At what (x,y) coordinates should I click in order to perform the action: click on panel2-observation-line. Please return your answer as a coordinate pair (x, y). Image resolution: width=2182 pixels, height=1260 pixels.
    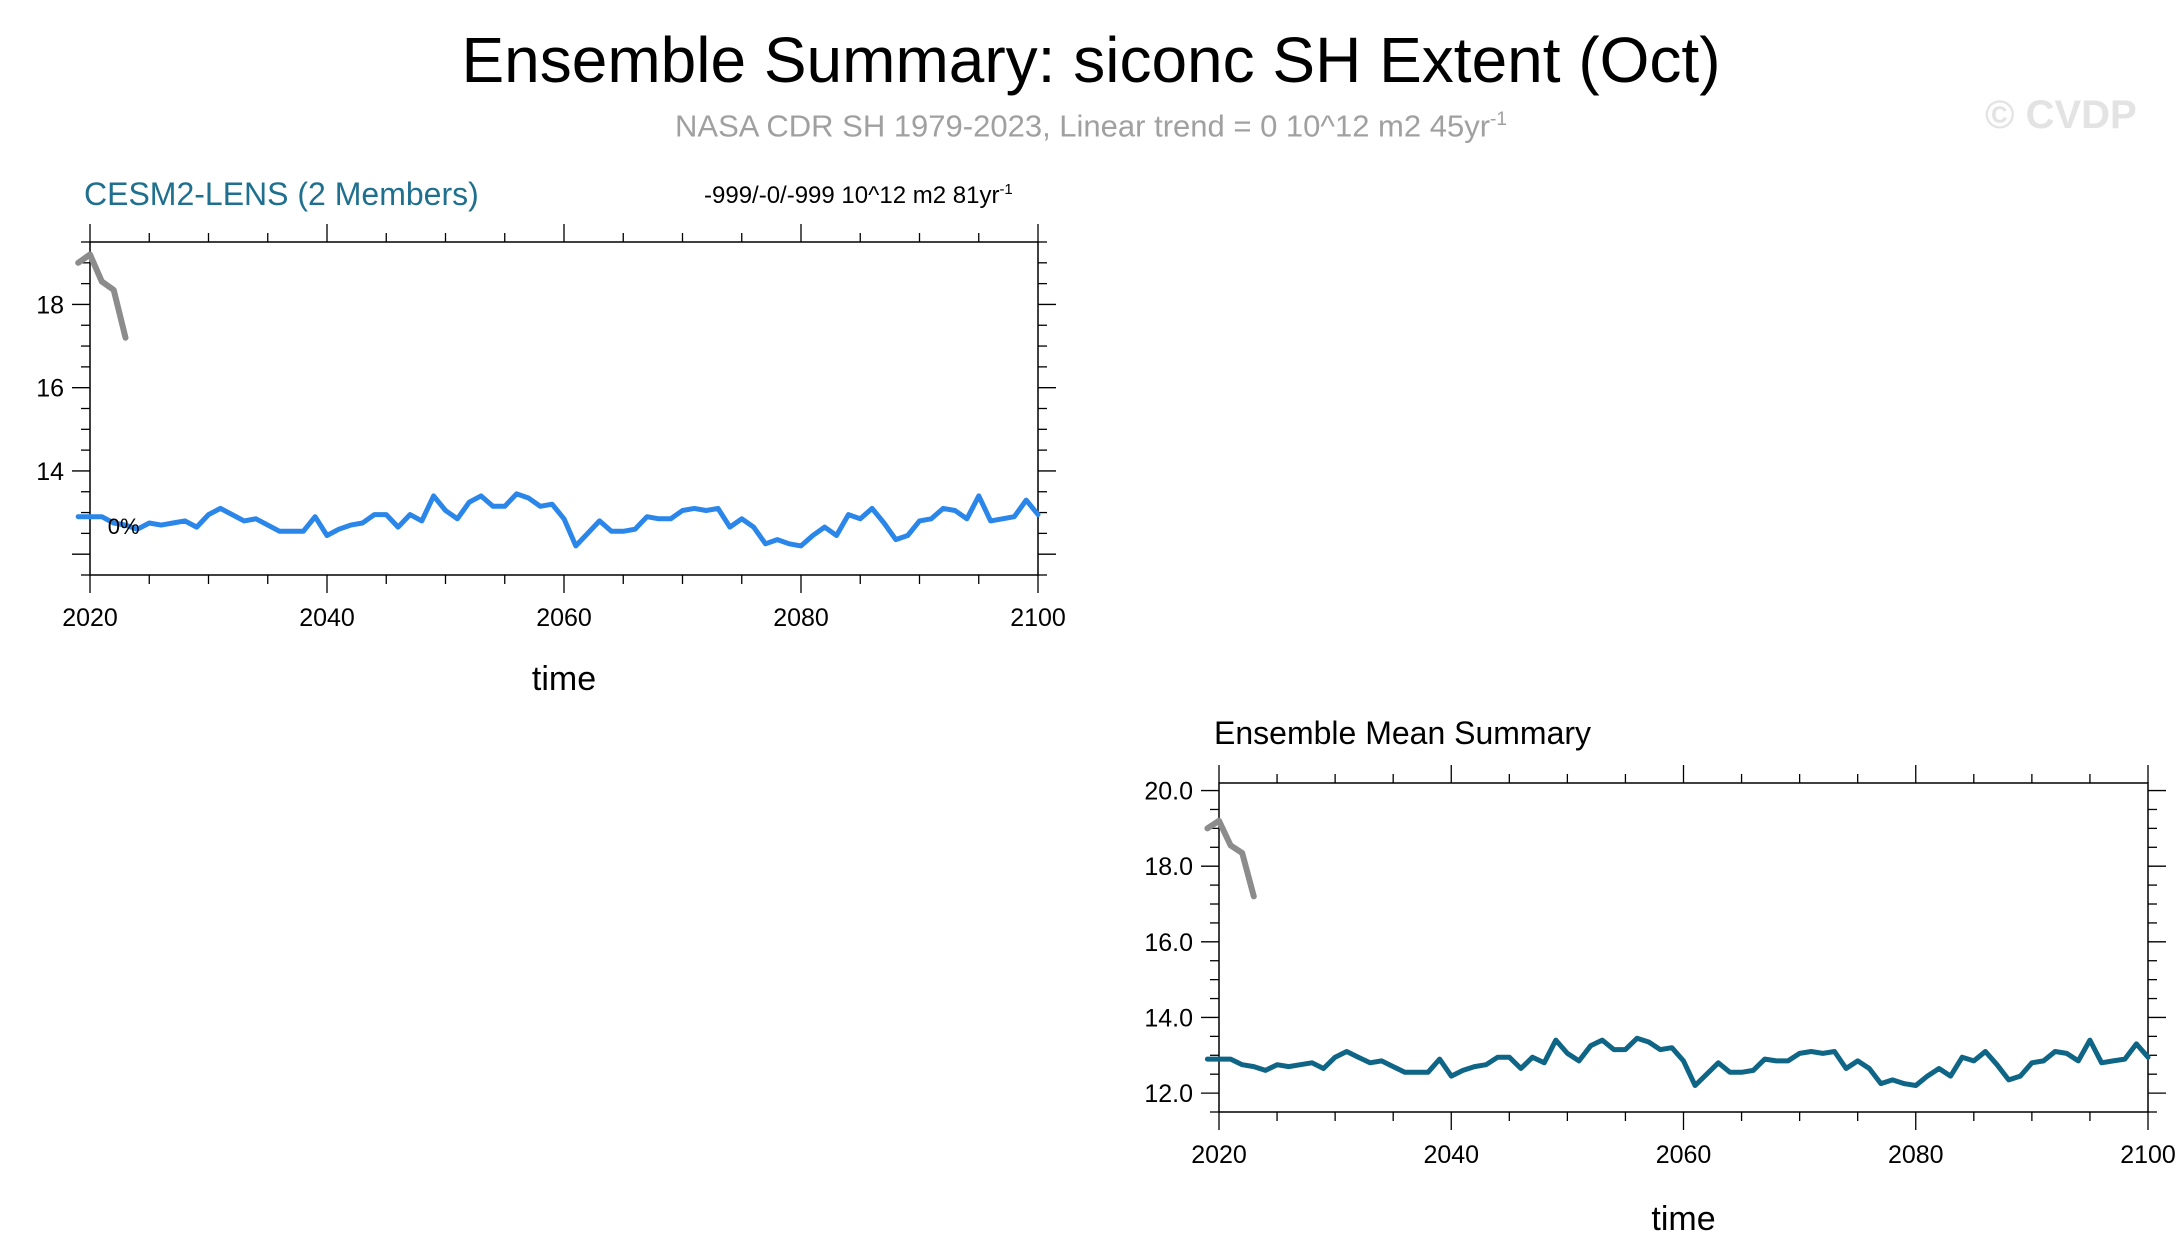
    Looking at the image, I should click on (1230, 858).